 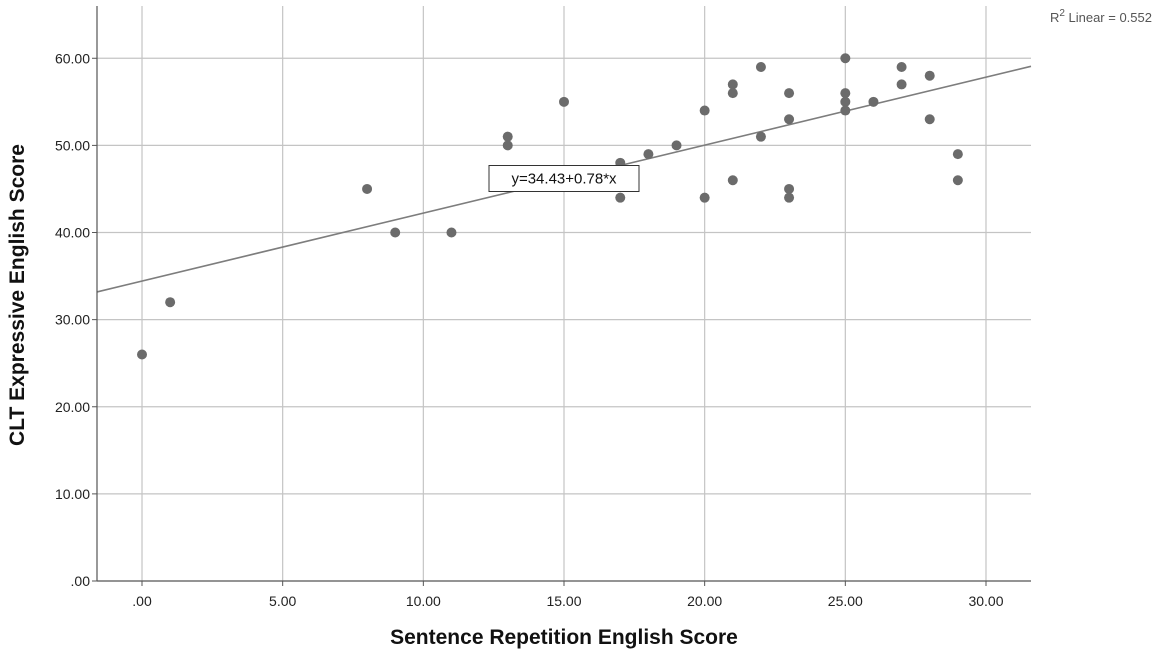 What do you see at coordinates (564, 637) in the screenshot?
I see `x-axis-title: Sentence Repetition English Score` at bounding box center [564, 637].